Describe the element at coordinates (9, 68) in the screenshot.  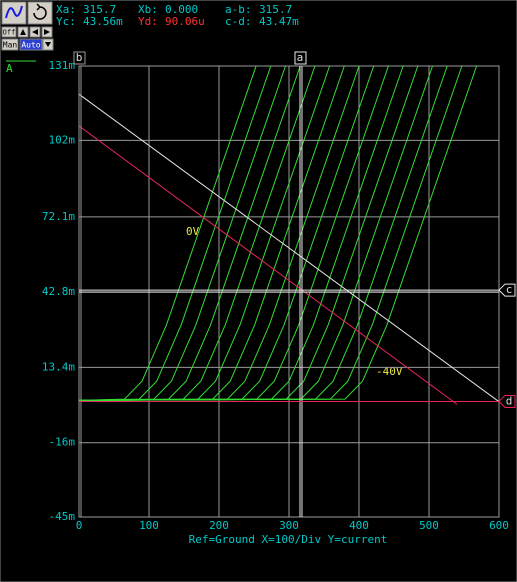
I see `legend-label: A` at that location.